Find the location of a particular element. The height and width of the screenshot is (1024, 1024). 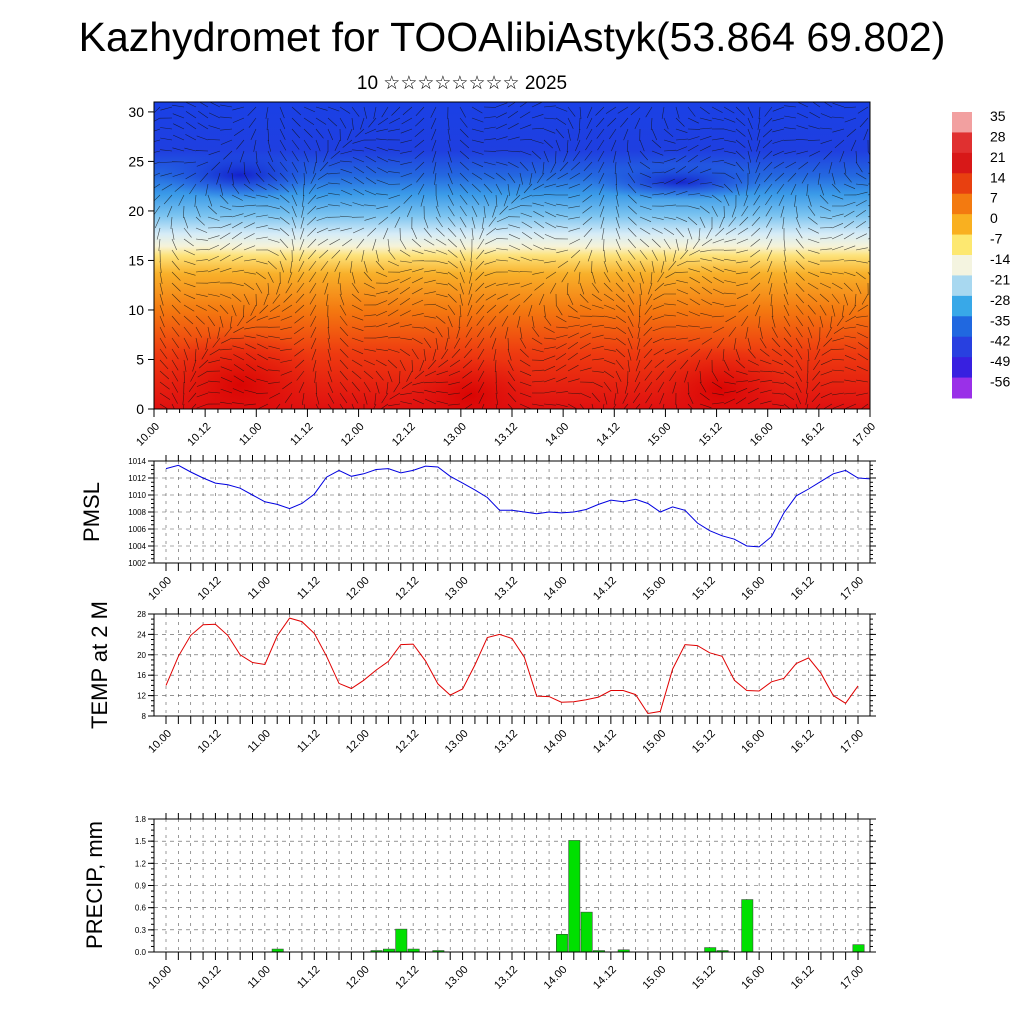

colorbar-label: -49 is located at coordinates (1000, 361).